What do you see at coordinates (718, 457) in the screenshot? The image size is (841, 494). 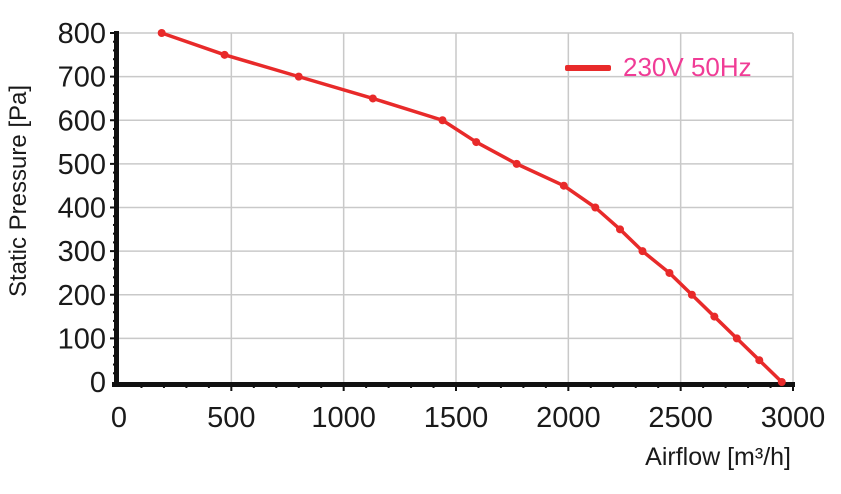 I see `x-axis-title: Airflow [m³/h]` at bounding box center [718, 457].